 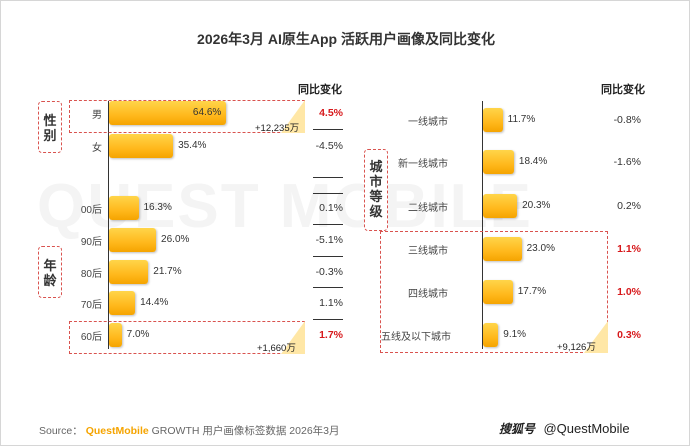 What do you see at coordinates (629, 206) in the screenshot?
I see `right-yoy-value: 0.2%` at bounding box center [629, 206].